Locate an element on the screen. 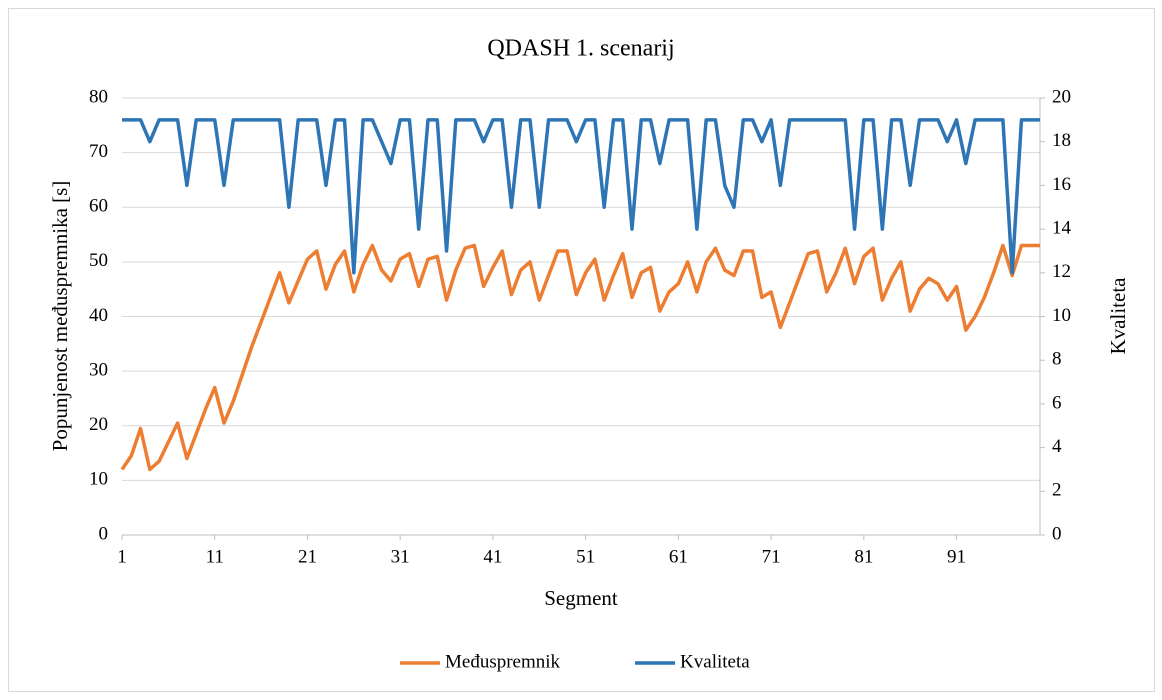  legend-label: Međuspremnik is located at coordinates (503, 661).